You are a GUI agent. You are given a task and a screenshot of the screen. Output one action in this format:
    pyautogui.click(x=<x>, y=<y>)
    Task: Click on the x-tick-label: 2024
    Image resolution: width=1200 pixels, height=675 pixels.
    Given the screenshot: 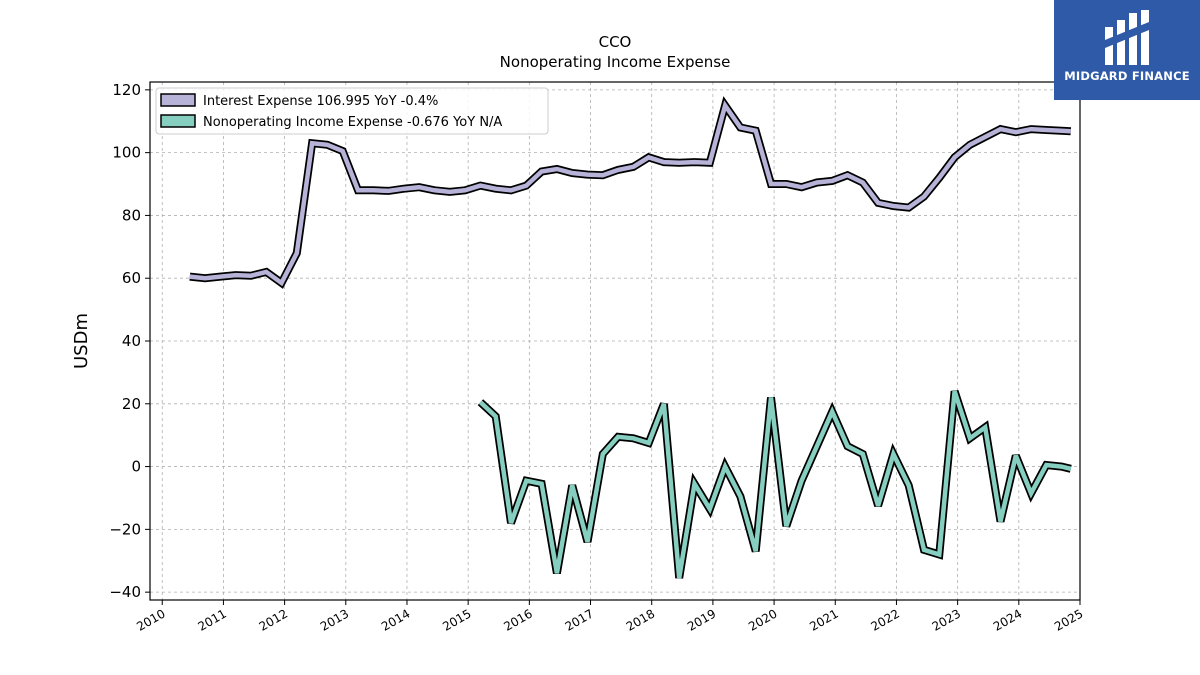 What is the action you would take?
    pyautogui.click(x=1007, y=619)
    